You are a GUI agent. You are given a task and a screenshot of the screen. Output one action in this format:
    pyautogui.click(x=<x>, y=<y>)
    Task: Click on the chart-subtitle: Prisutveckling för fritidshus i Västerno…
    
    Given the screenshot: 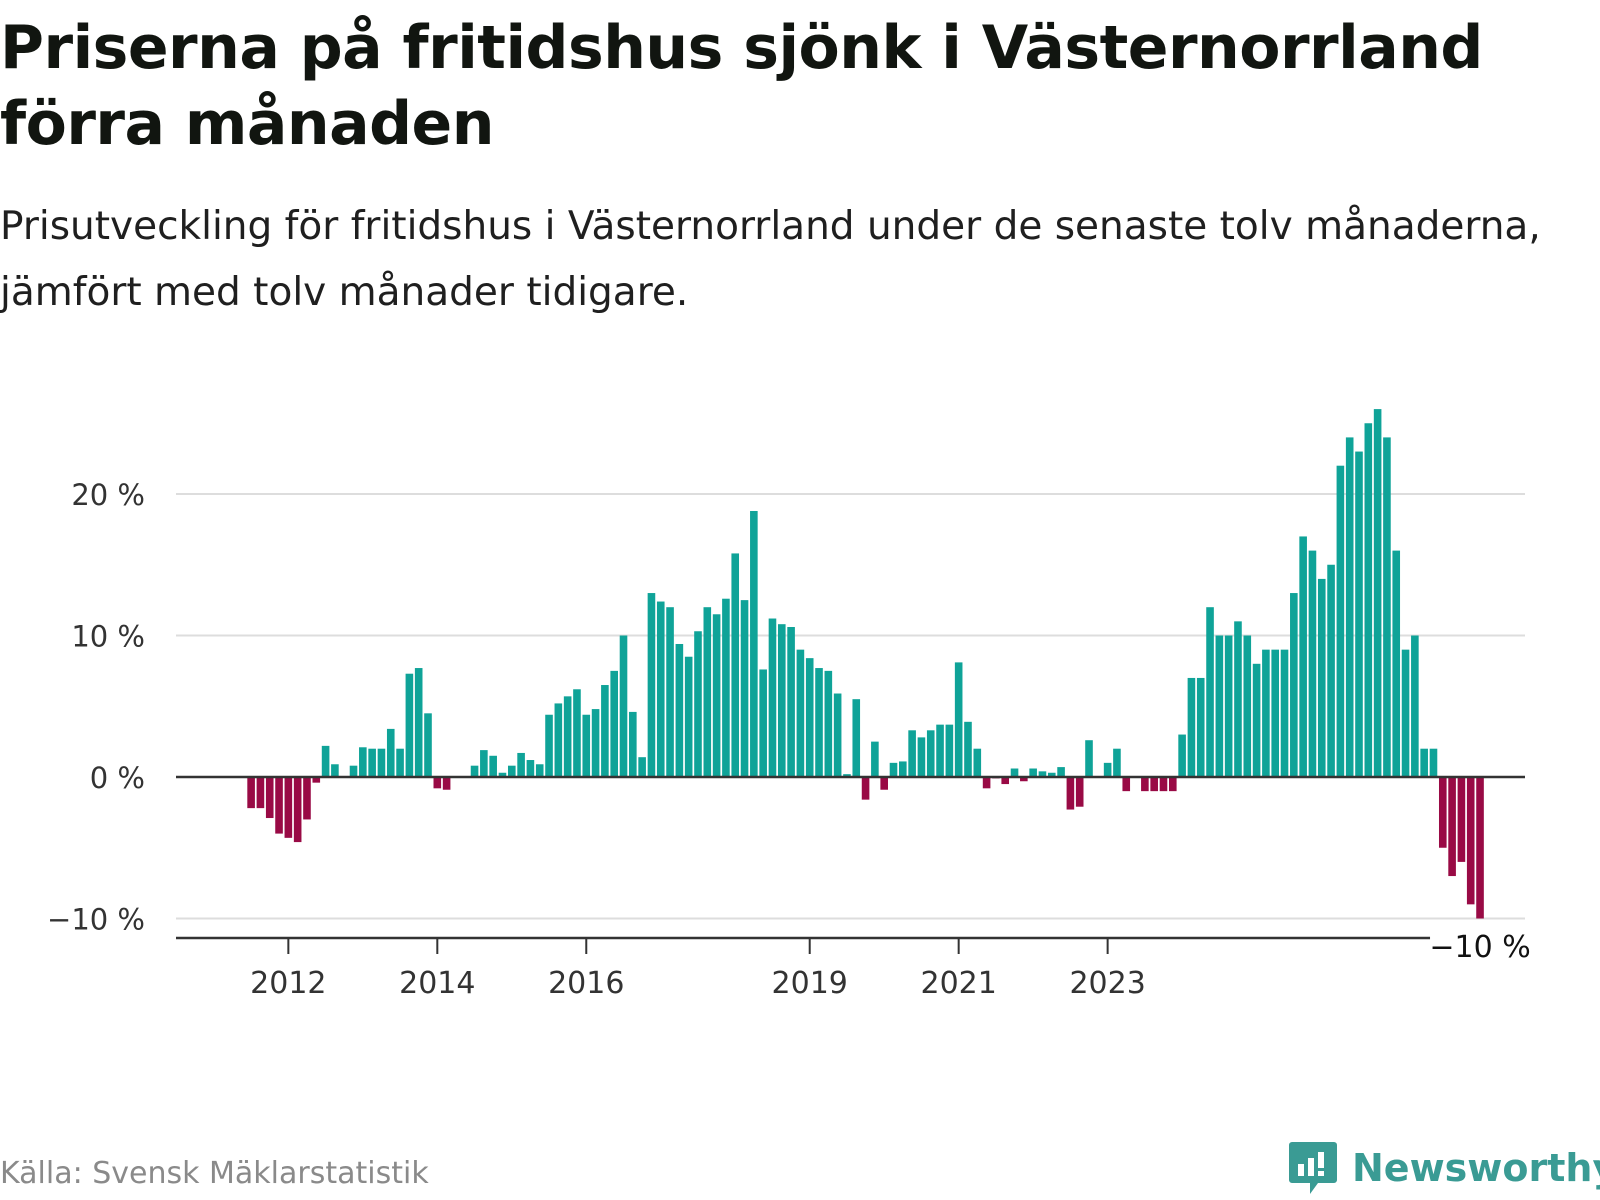 What is the action you would take?
    pyautogui.click(x=770, y=259)
    